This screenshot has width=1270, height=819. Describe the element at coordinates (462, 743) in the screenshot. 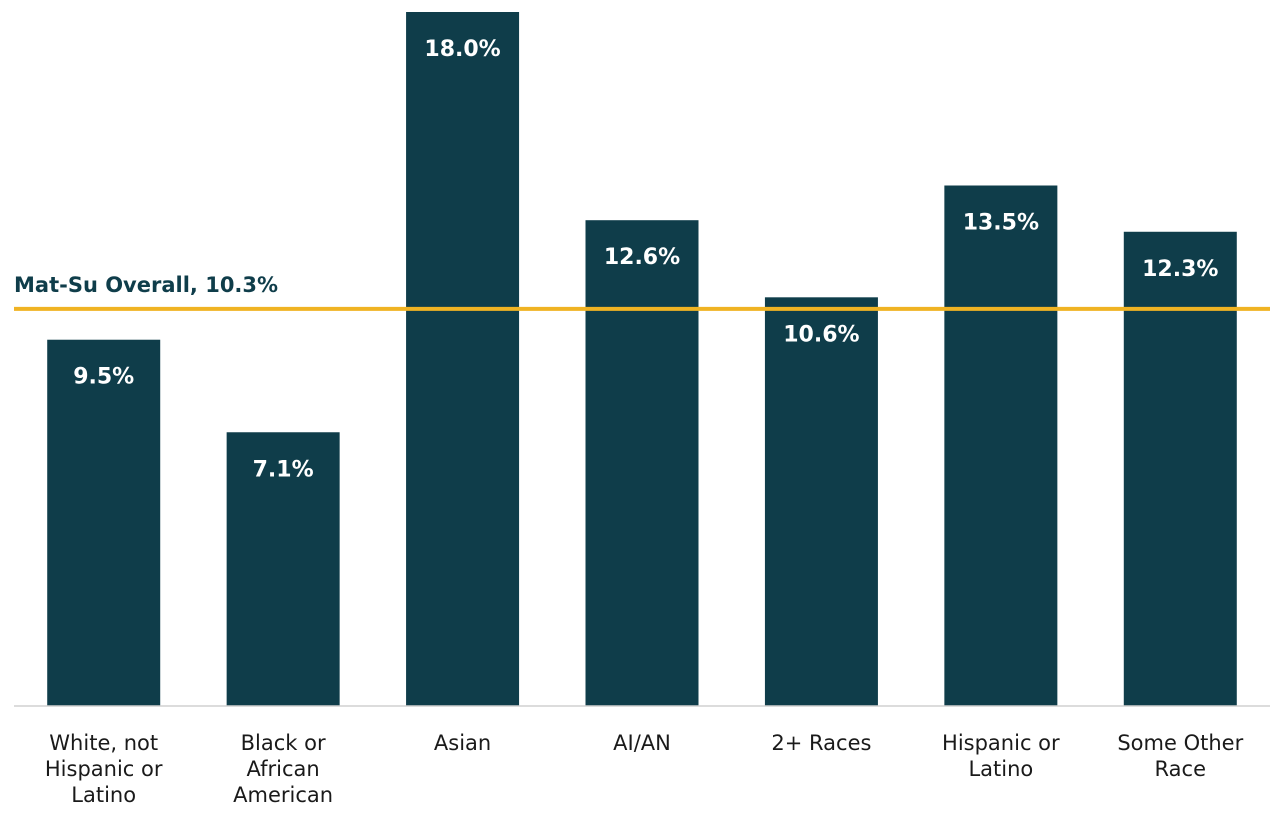

I see `x-tick-label: Asian` at that location.